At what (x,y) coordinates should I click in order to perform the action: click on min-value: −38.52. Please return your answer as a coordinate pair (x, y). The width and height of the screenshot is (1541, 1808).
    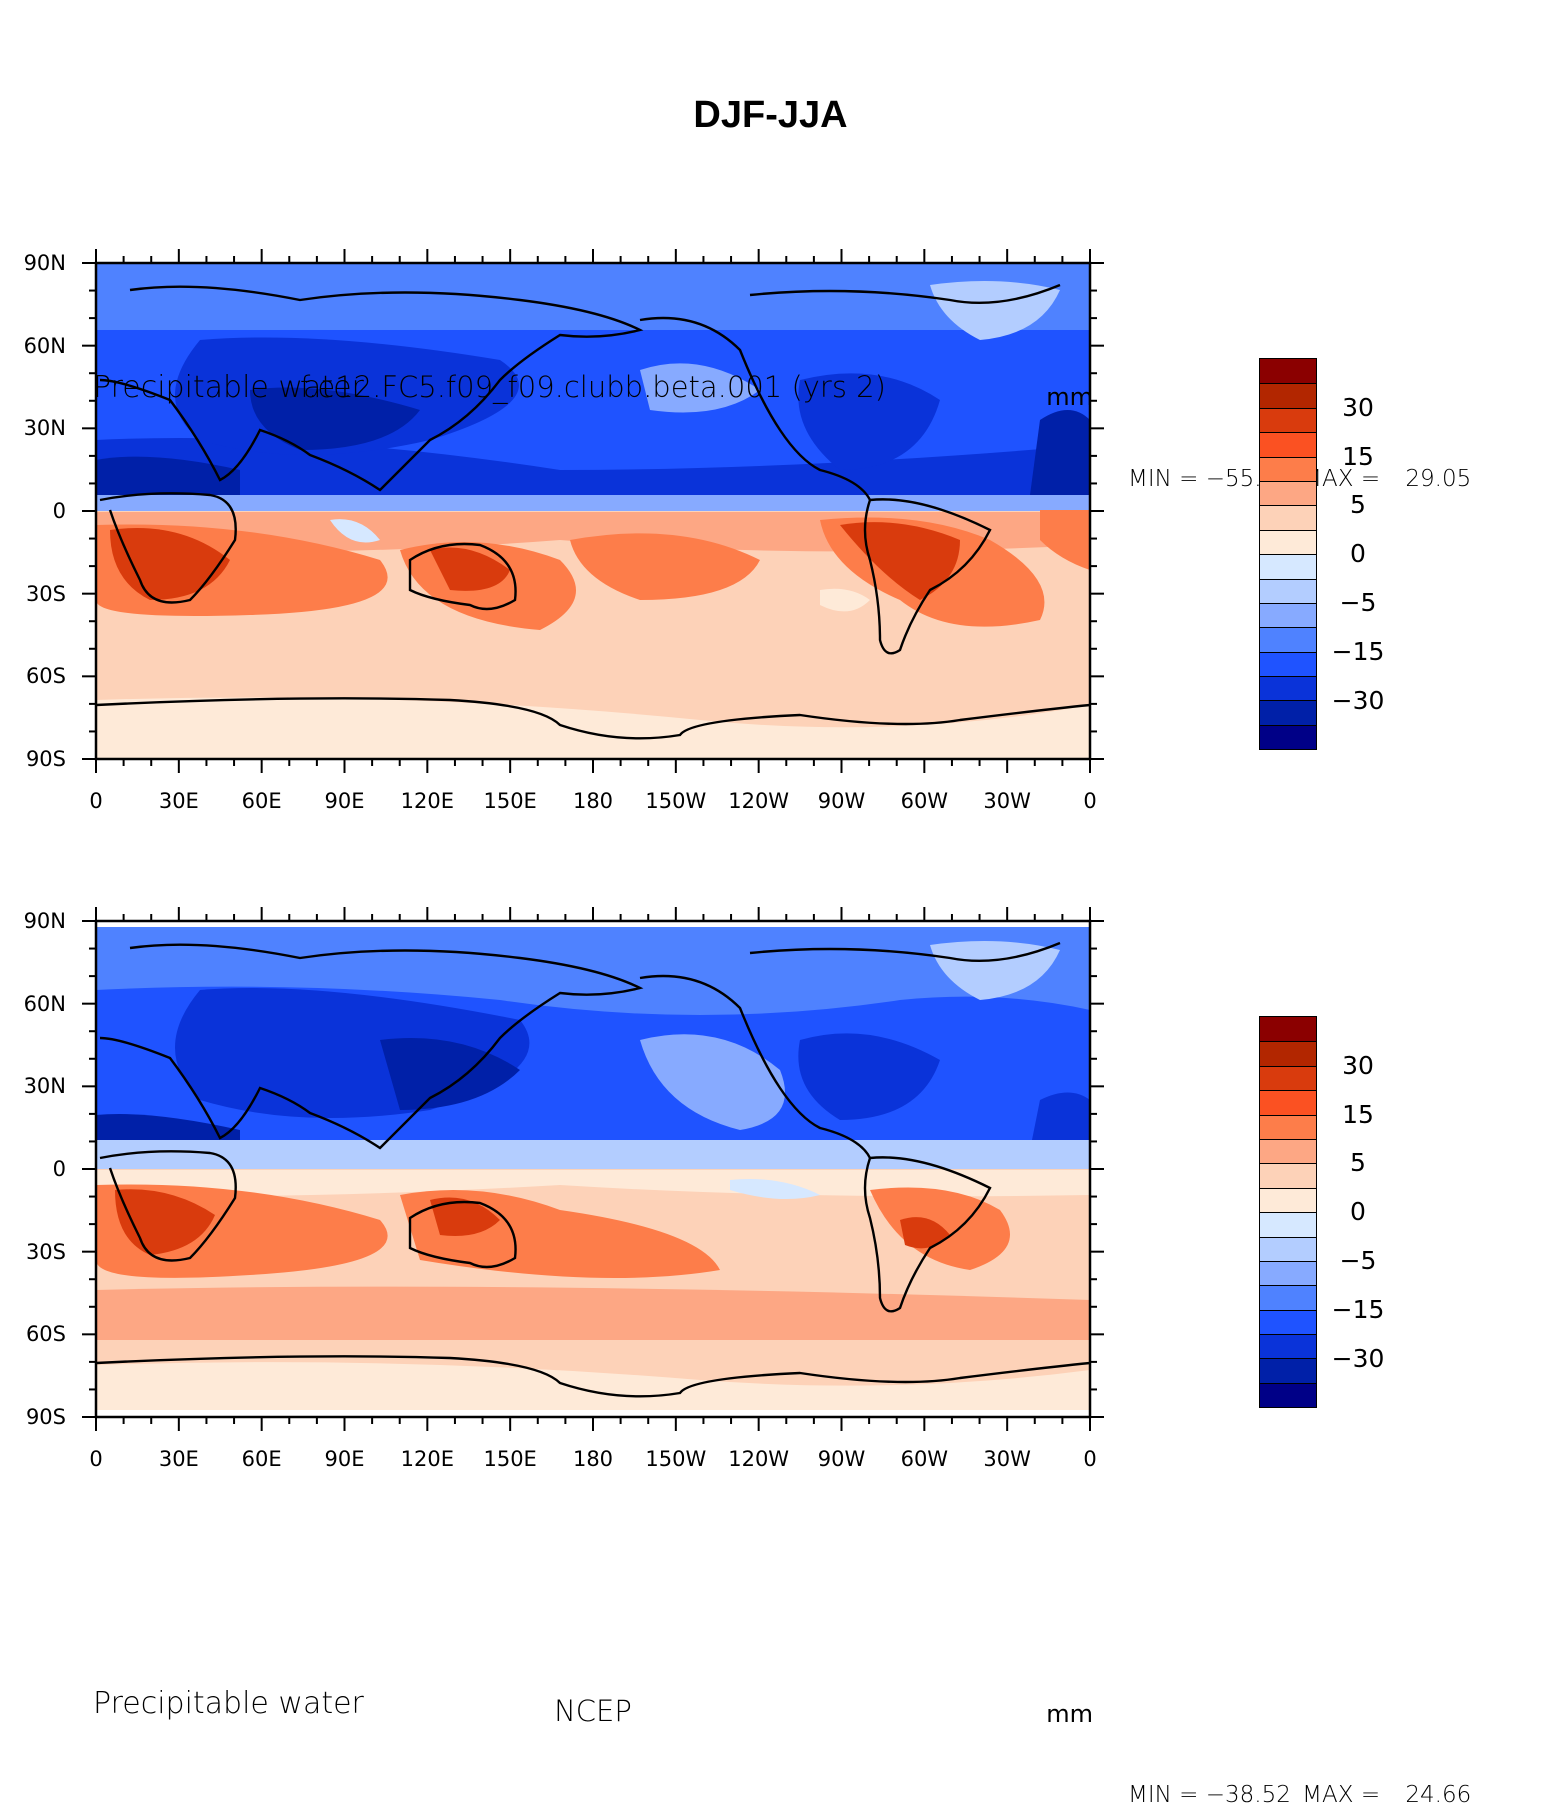
    Looking at the image, I should click on (1248, 1795).